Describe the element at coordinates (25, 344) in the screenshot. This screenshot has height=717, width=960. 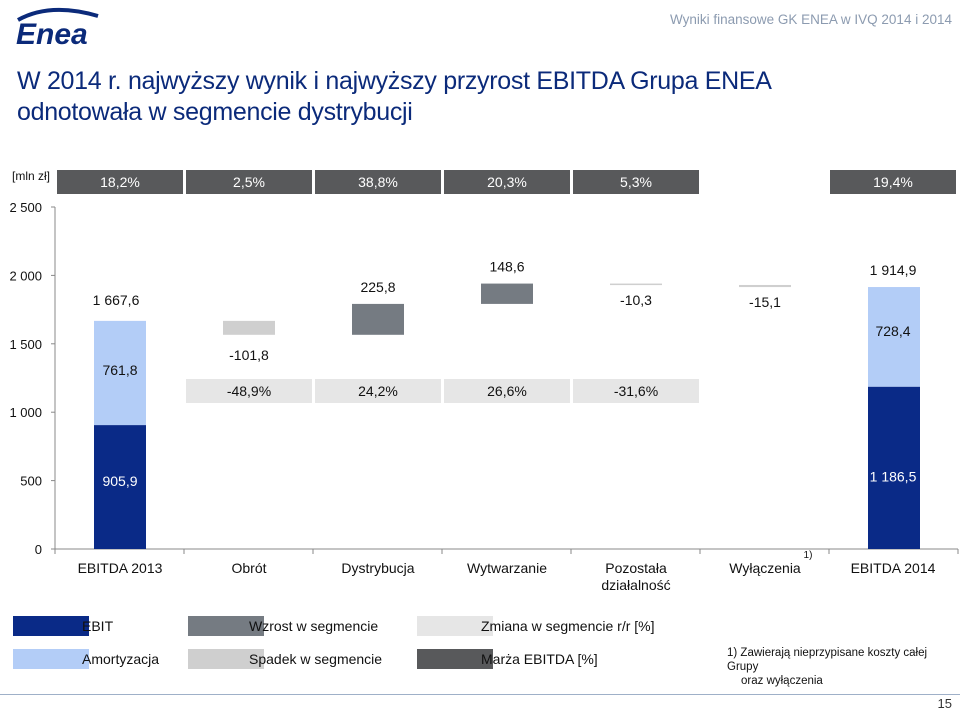
I see `y-tick-label: 1 500` at that location.